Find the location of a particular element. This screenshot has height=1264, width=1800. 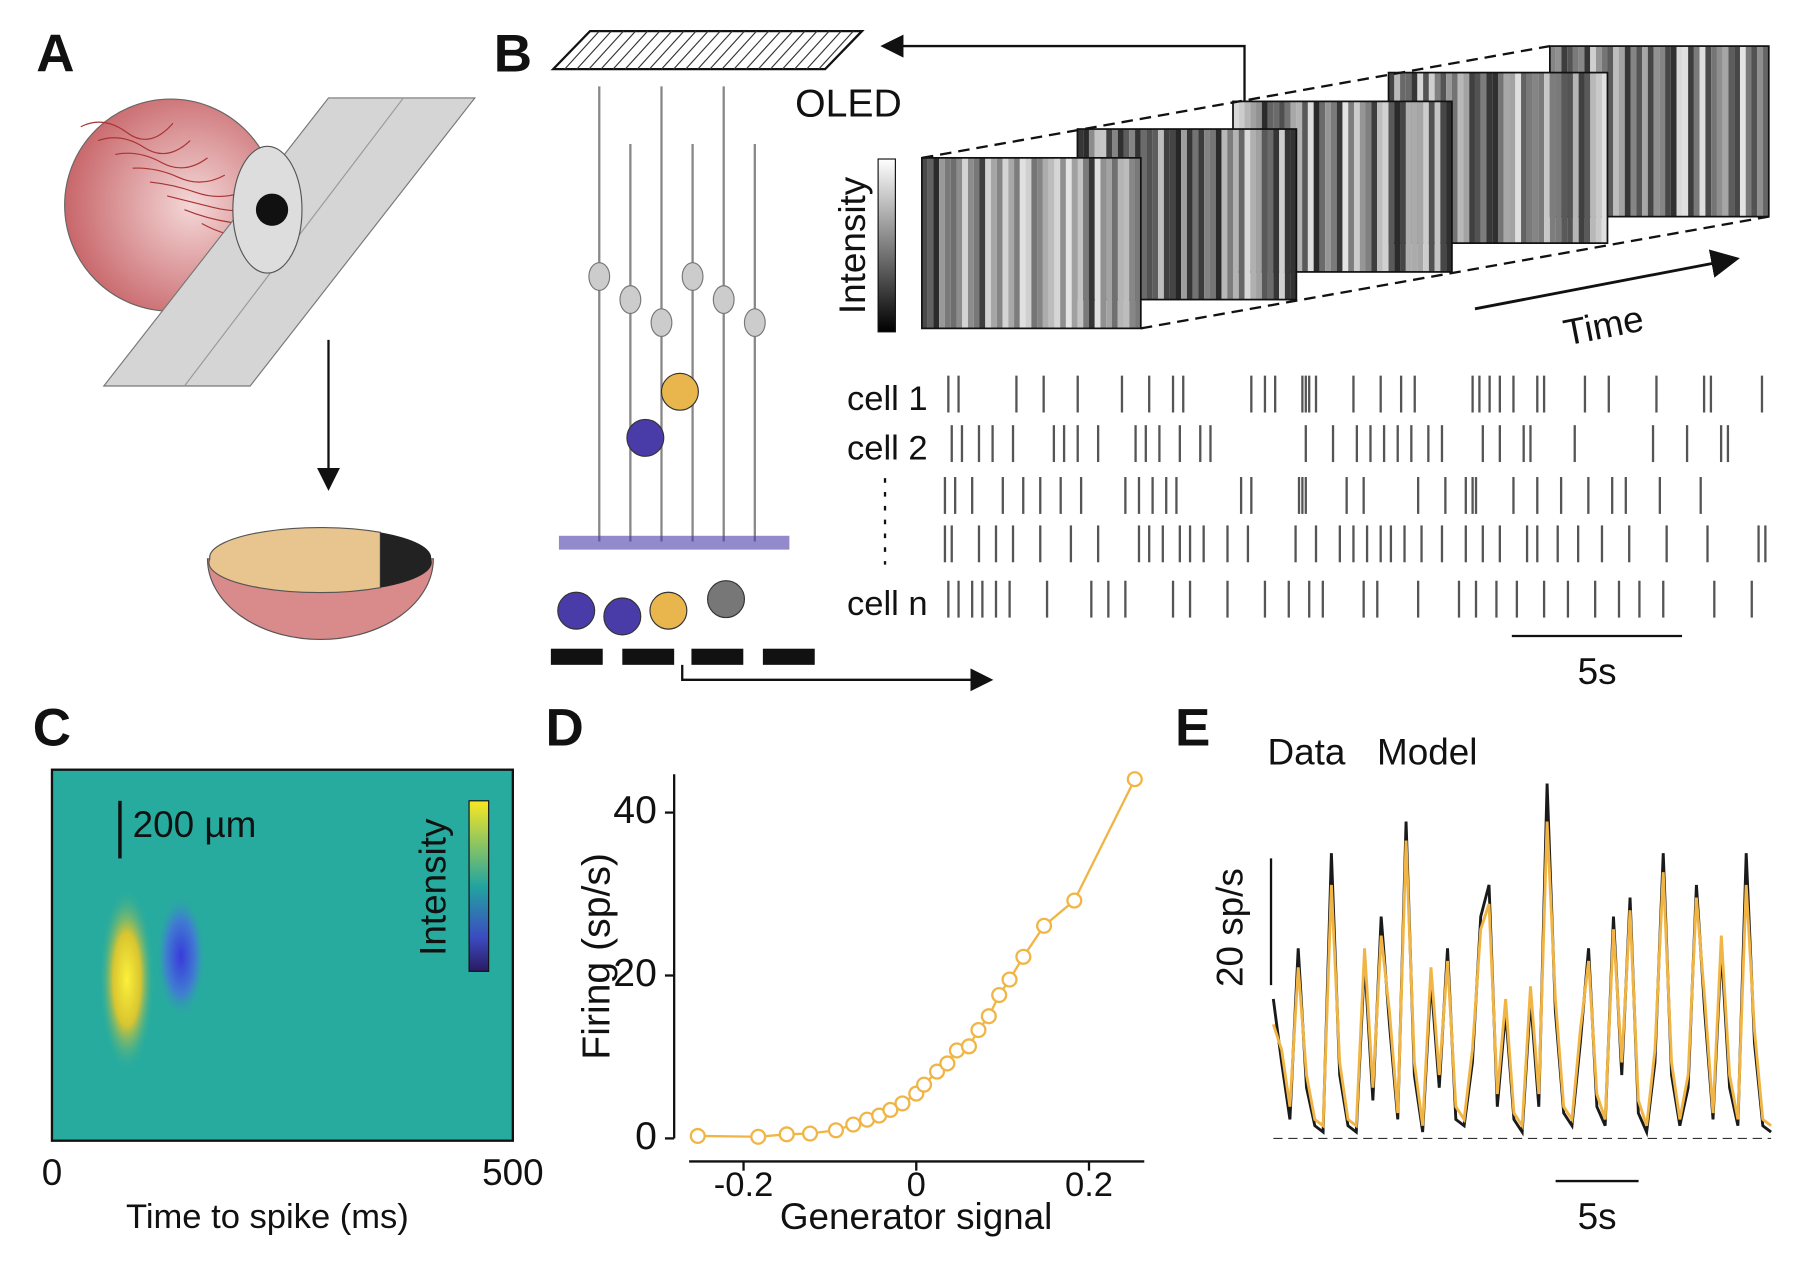

label: -0.2 is located at coordinates (744, 1185).